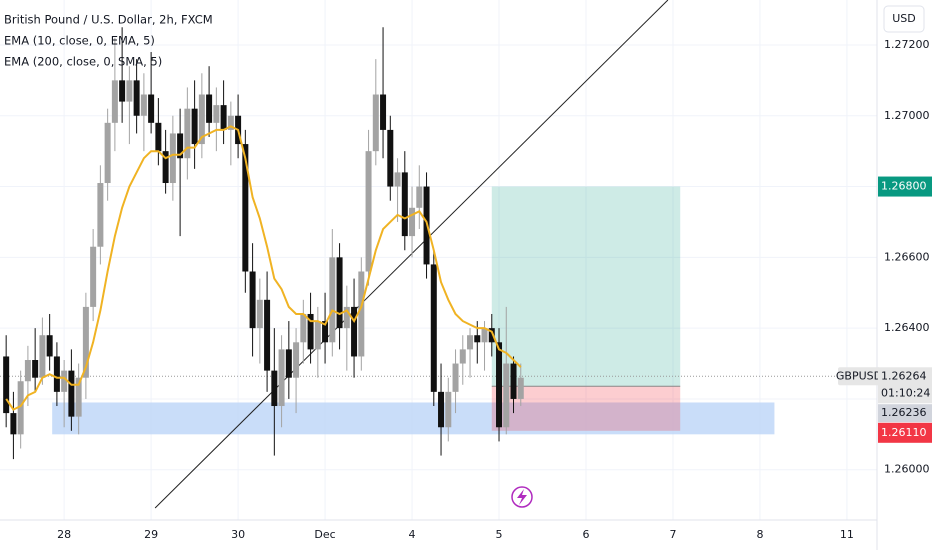 Image resolution: width=932 pixels, height=550 pixels. What do you see at coordinates (904, 375) in the screenshot?
I see `last-price-label: 1.26264` at bounding box center [904, 375].